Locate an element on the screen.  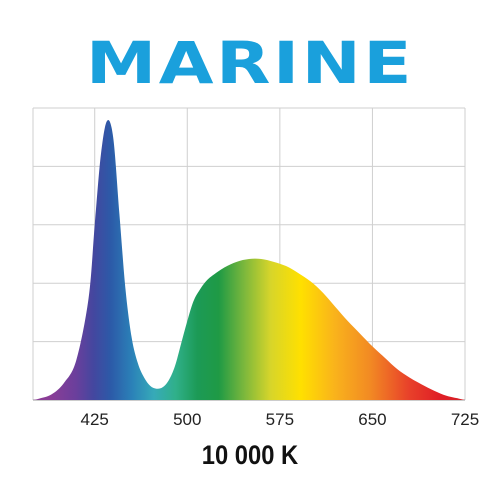
x-tick-label: 650 is located at coordinates (372, 419).